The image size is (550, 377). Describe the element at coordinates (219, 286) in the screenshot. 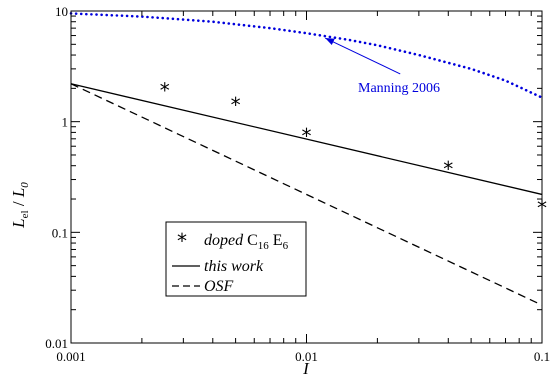

I see `legend-label-osf: OSF` at that location.